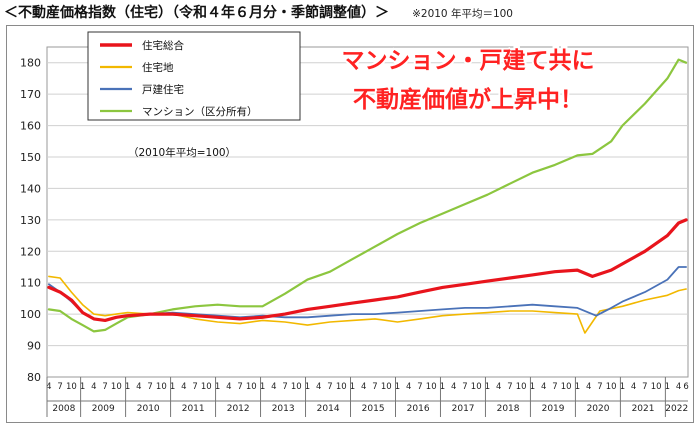  Describe the element at coordinates (283, 409) in the screenshot. I see `x-year-label: 2013` at that location.